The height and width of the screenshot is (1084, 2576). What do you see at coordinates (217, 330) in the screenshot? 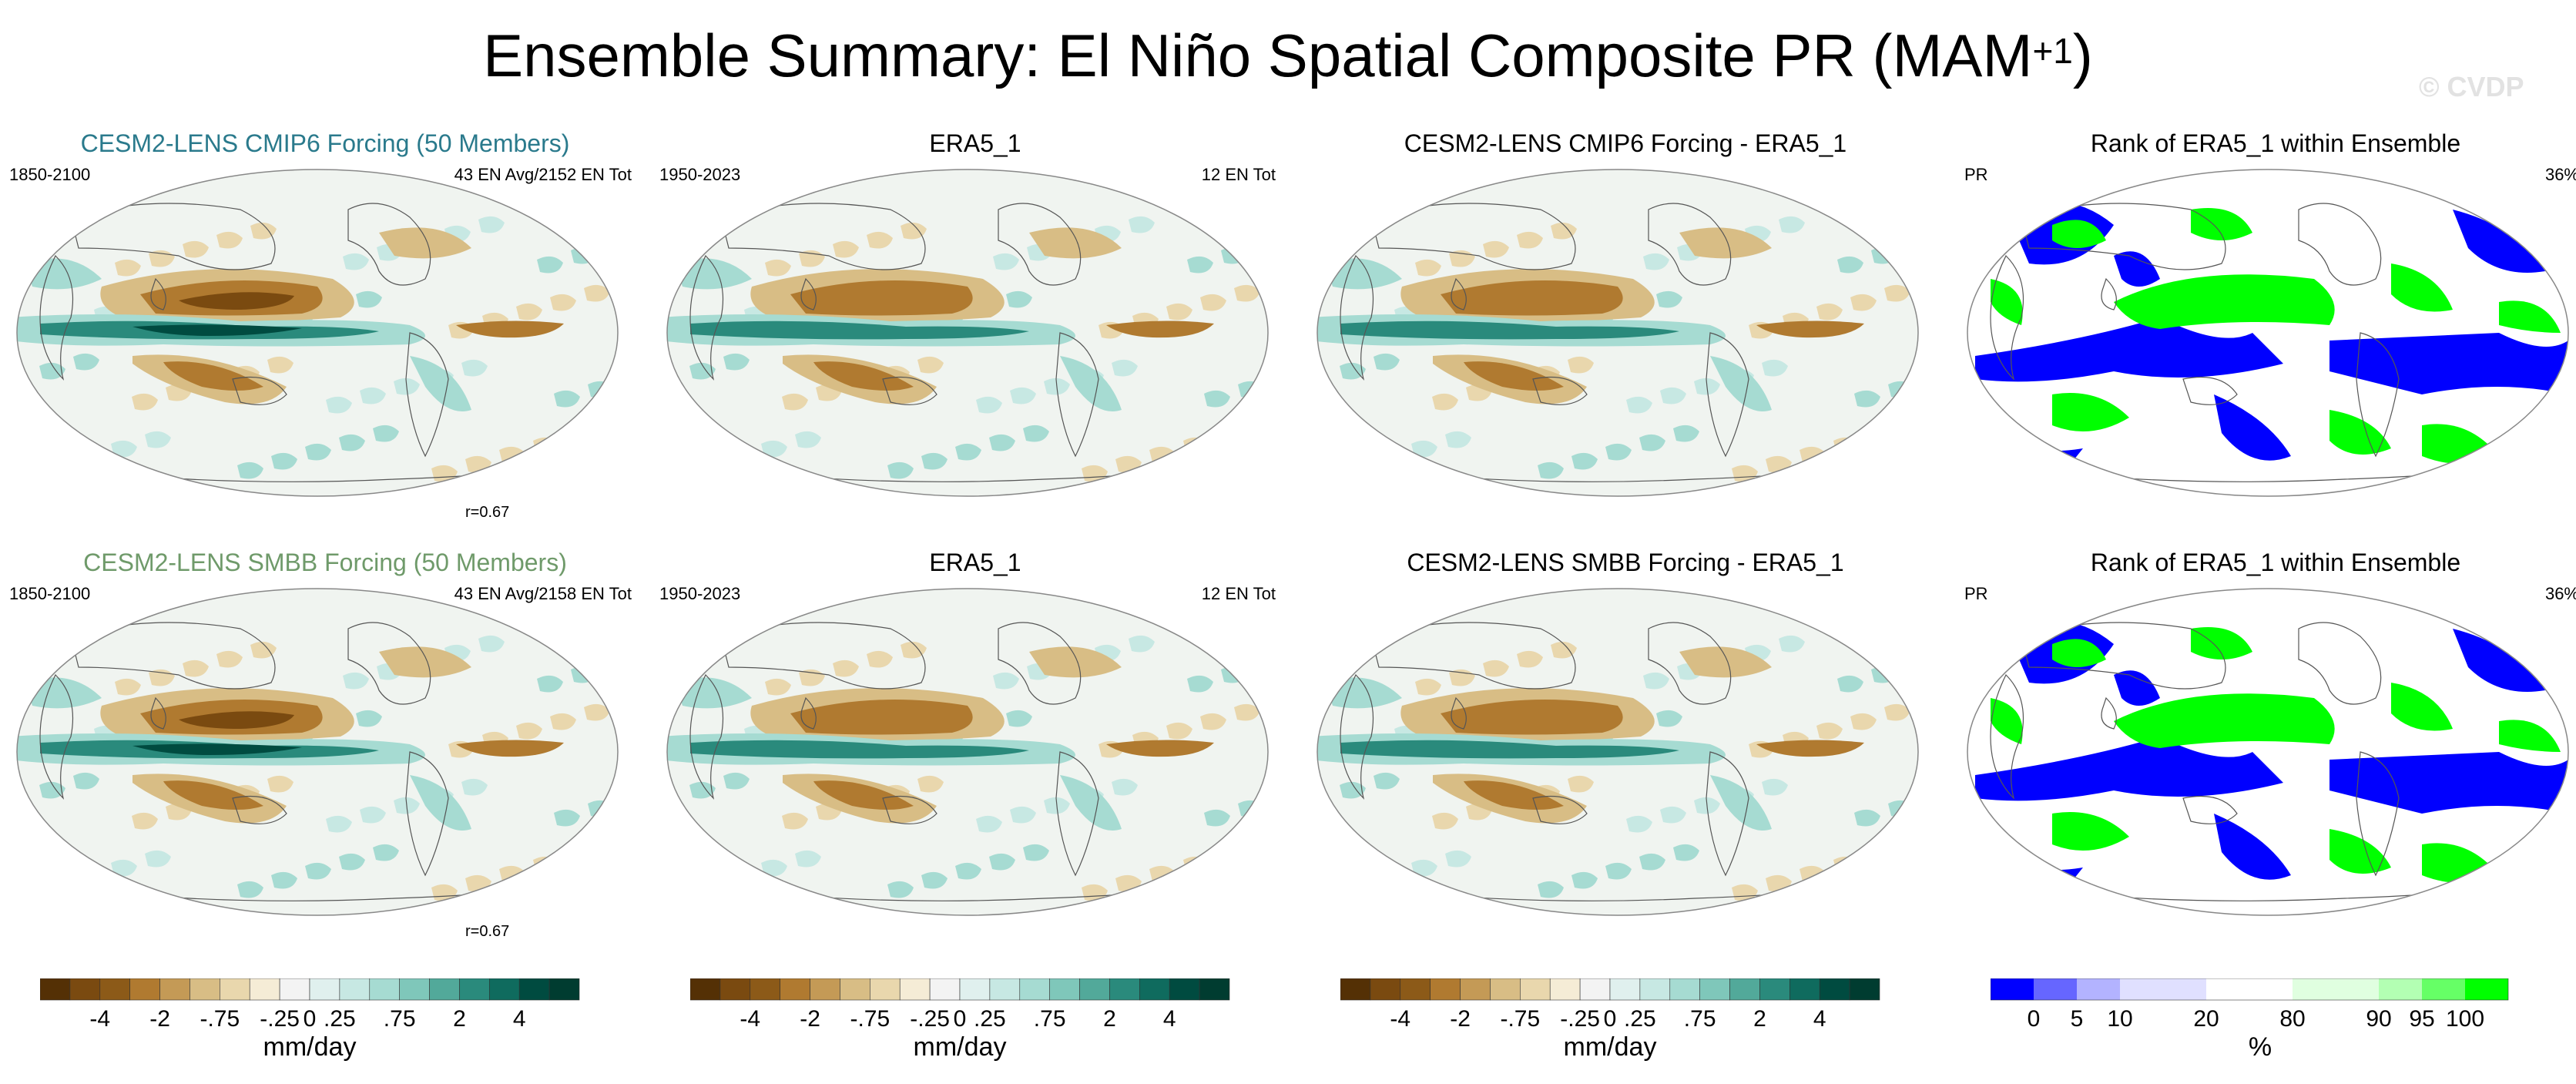
I see `wet-band-peak` at bounding box center [217, 330].